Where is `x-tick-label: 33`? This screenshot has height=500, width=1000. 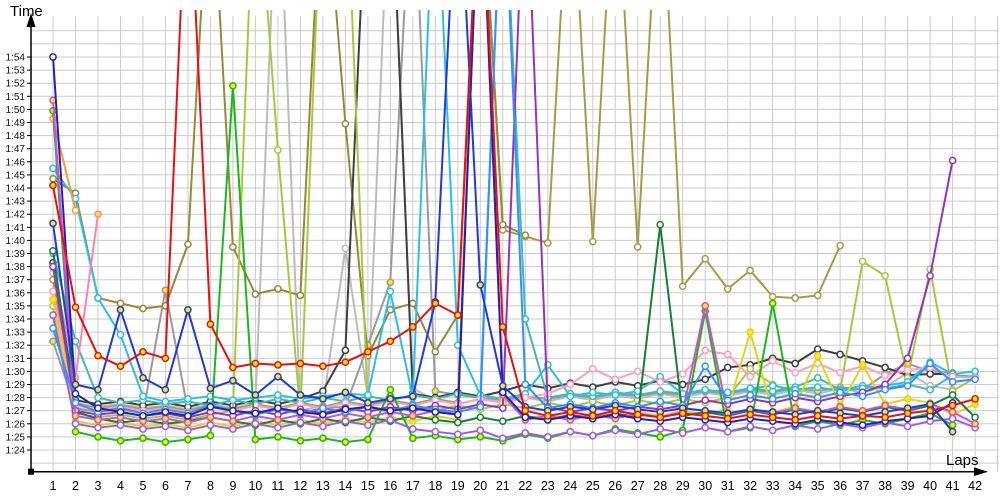 x-tick-label: 33 is located at coordinates (773, 486).